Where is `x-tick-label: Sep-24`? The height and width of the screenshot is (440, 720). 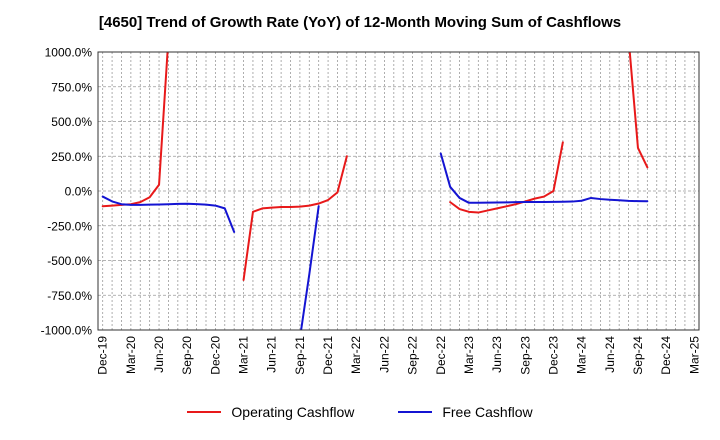 x-tick-label: Sep-24 is located at coordinates (638, 355).